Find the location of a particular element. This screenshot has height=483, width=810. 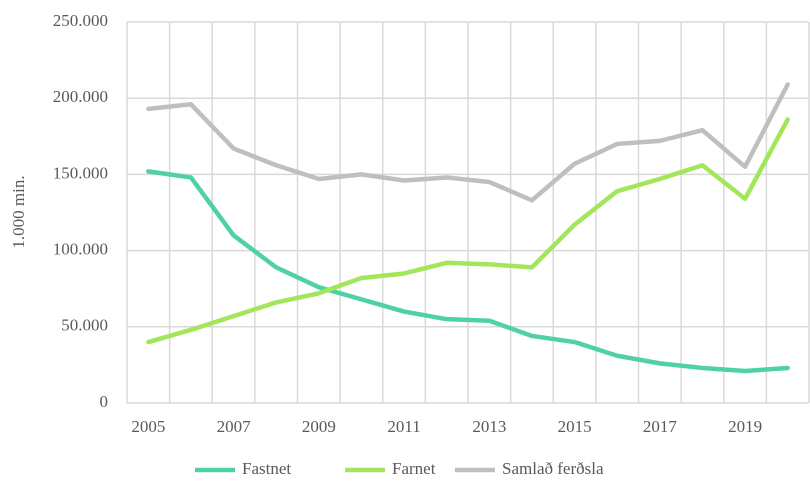

y-tick-label: 0 is located at coordinates (104, 401).